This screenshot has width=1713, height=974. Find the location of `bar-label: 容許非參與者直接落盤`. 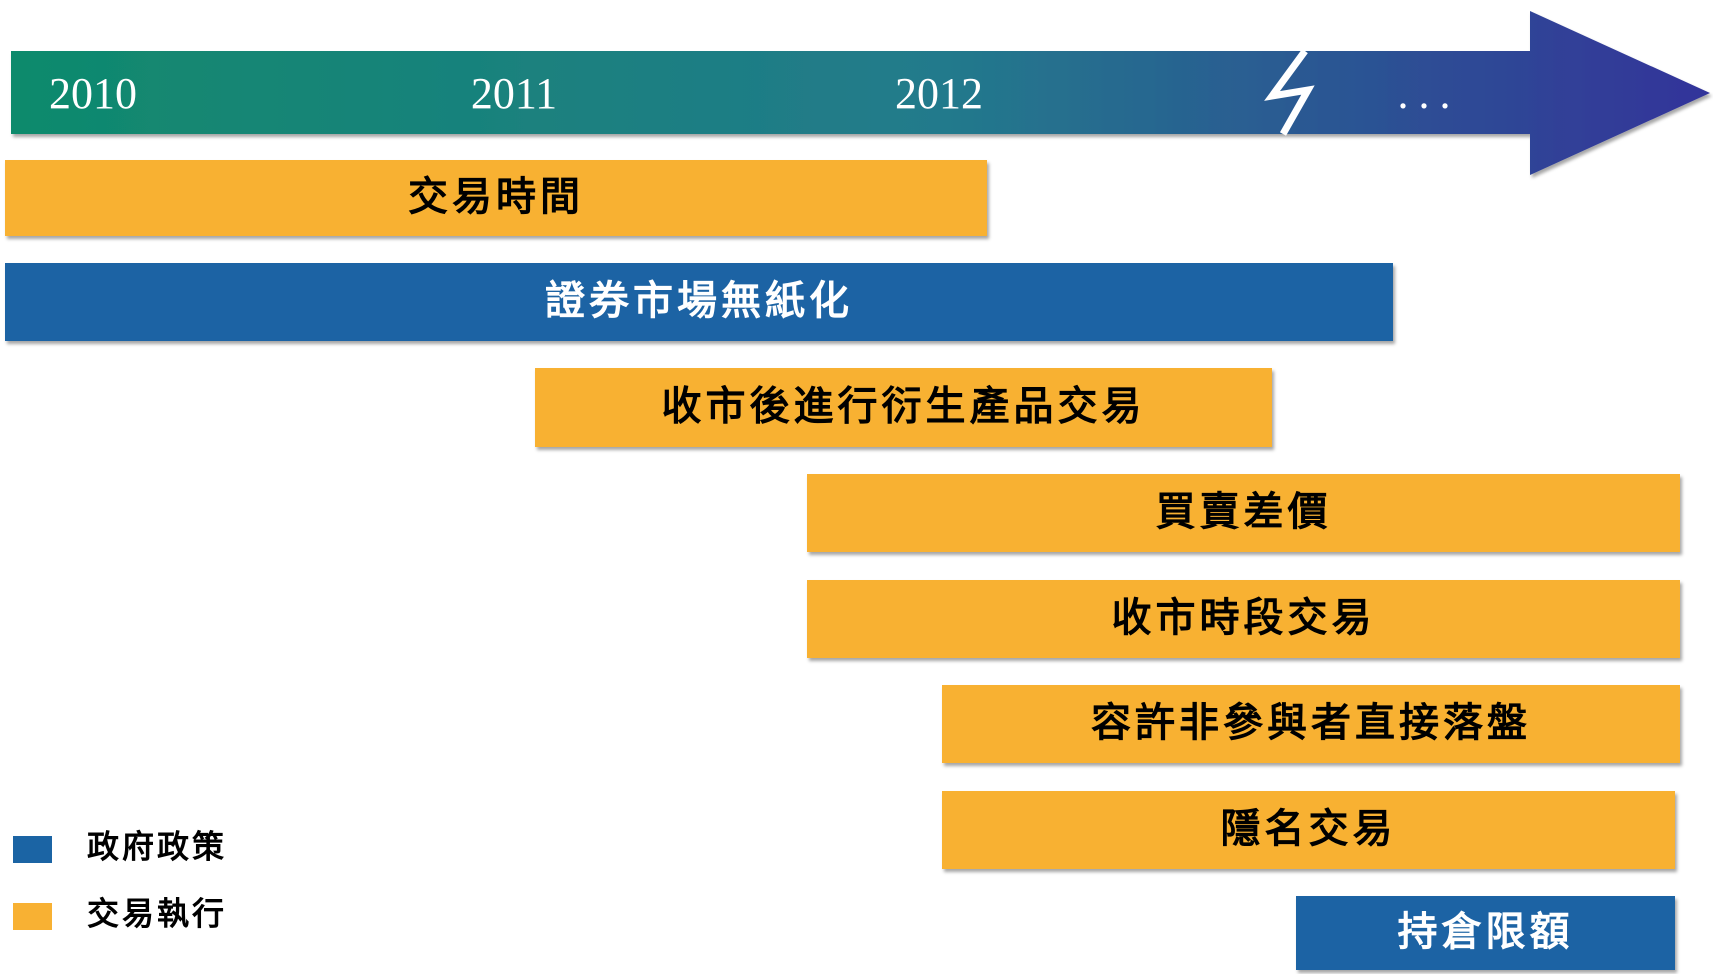

bar-label: 容許非參與者直接落盤 is located at coordinates (1311, 722).